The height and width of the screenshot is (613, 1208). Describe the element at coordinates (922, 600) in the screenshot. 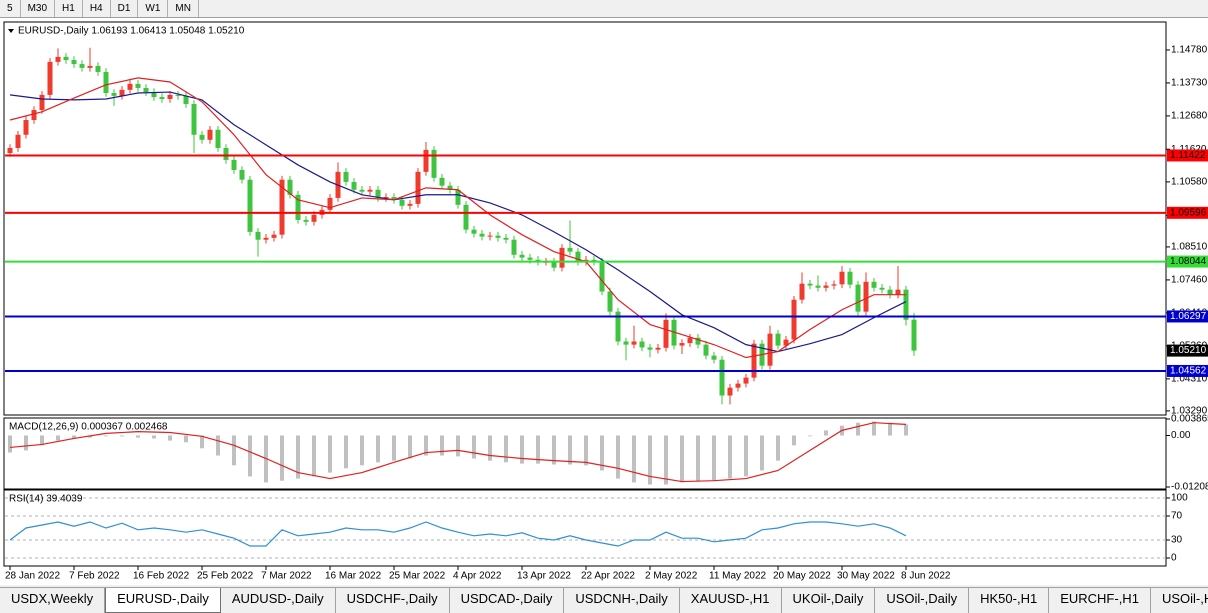

I see `chart-tab: USOil-,Daily` at that location.